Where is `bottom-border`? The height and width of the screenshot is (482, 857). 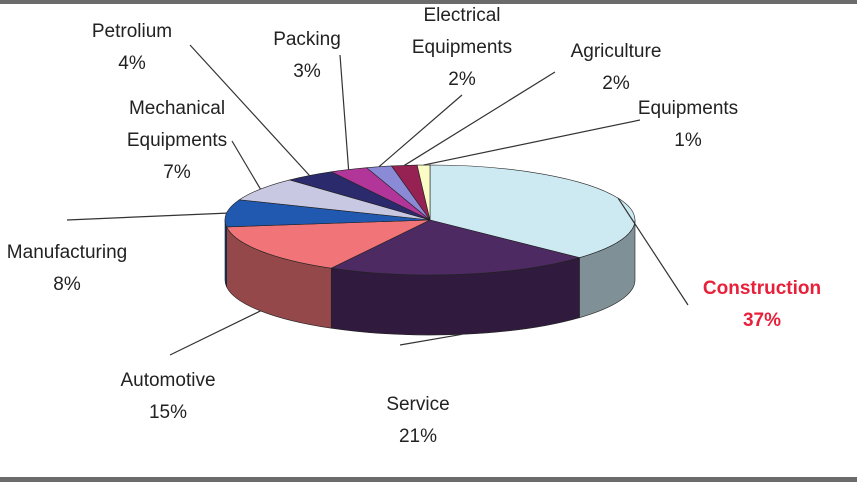 bottom-border is located at coordinates (428, 479).